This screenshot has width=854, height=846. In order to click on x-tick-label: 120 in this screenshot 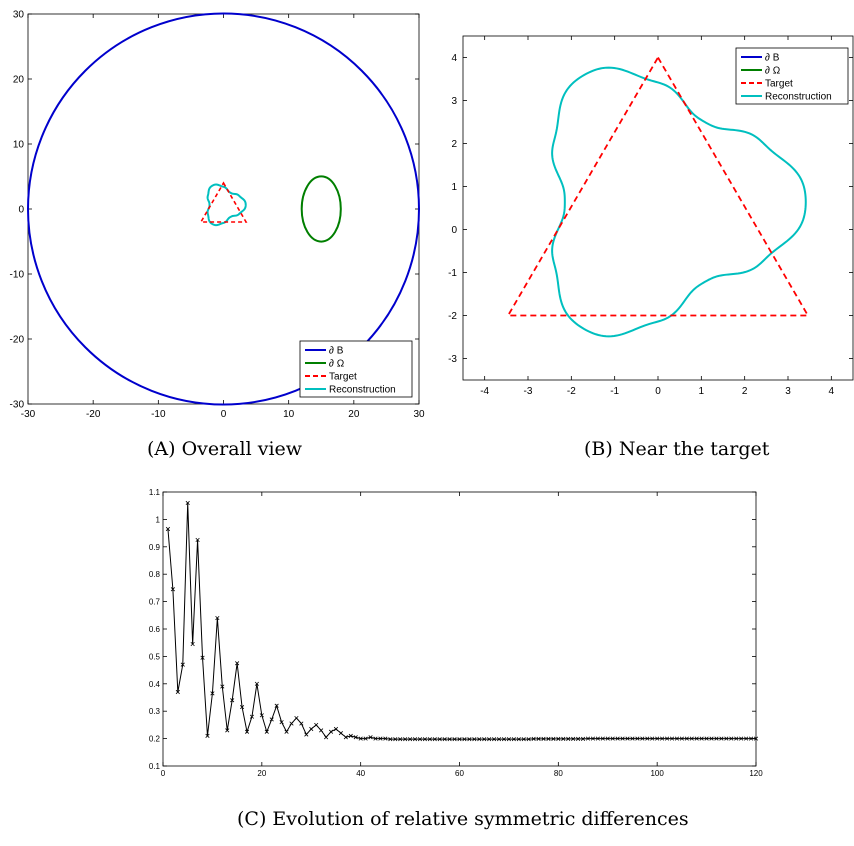, I will do `click(756, 773)`.